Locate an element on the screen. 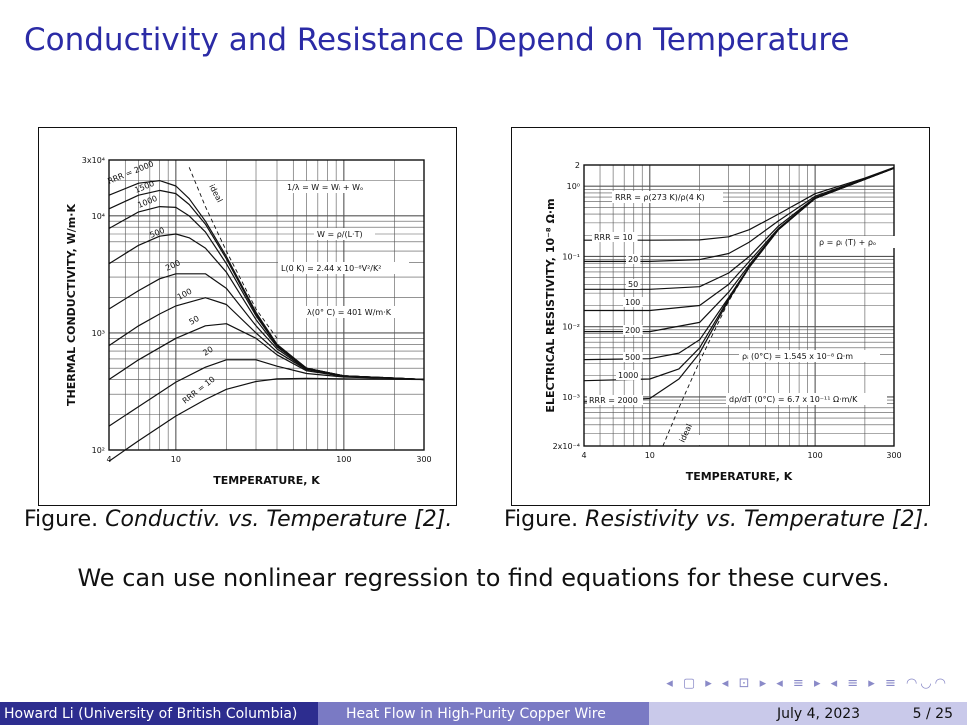 This screenshot has width=967, height=725. caption-right-prefix: Figure. is located at coordinates (541, 519).